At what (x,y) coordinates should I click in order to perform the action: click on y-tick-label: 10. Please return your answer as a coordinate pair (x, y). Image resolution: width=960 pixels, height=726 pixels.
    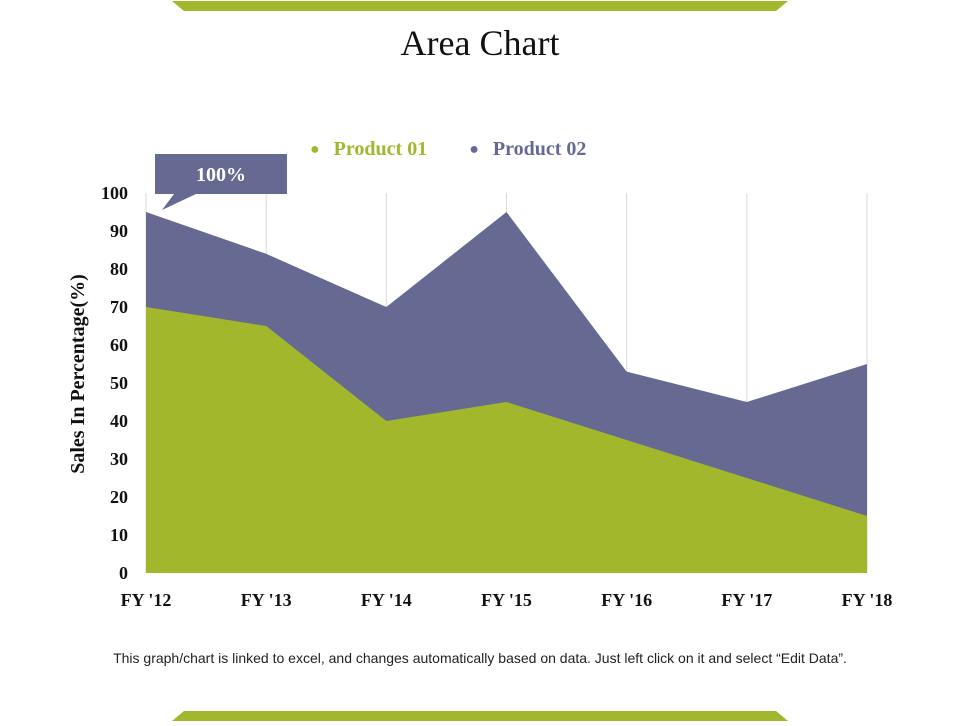
    Looking at the image, I should click on (119, 535).